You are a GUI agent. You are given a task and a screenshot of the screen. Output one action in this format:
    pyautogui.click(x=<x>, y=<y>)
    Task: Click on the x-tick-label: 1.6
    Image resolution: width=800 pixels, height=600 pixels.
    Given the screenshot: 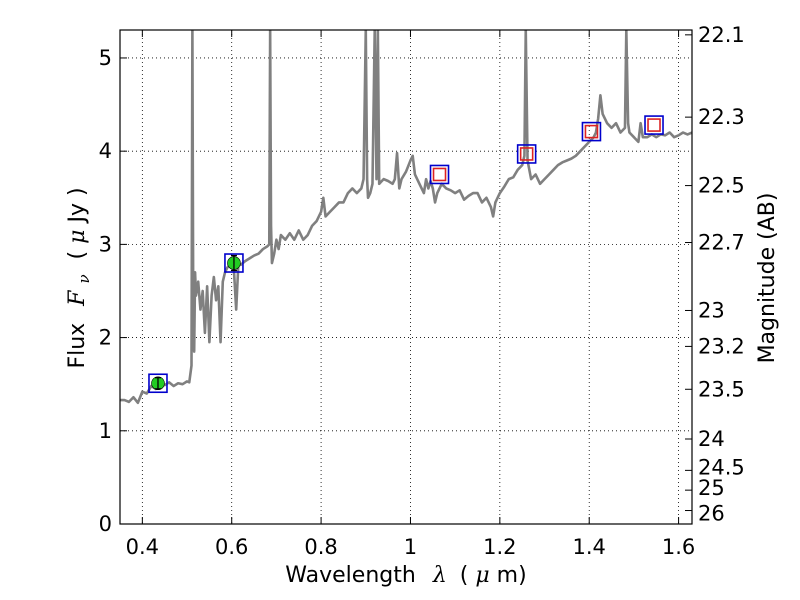 What is the action you would take?
    pyautogui.click(x=678, y=547)
    